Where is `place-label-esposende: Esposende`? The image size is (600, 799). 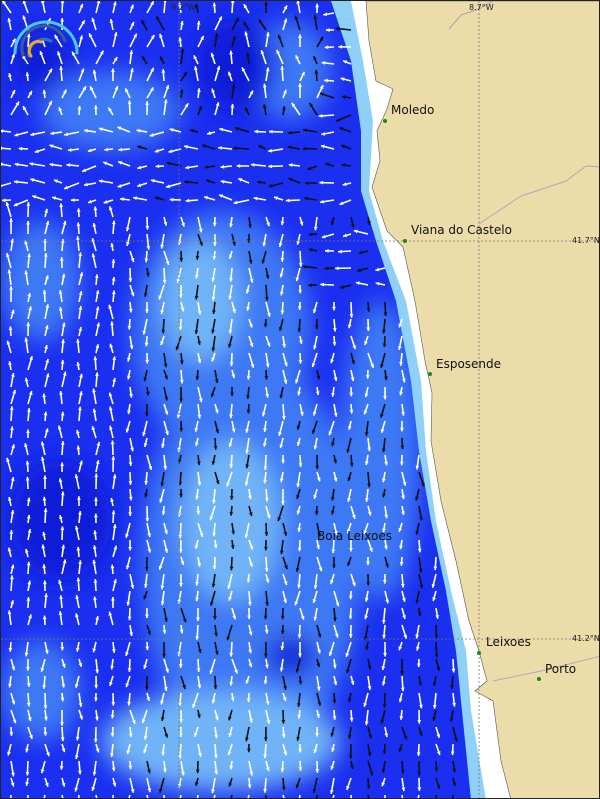 place-label-esposende: Esposende is located at coordinates (469, 364).